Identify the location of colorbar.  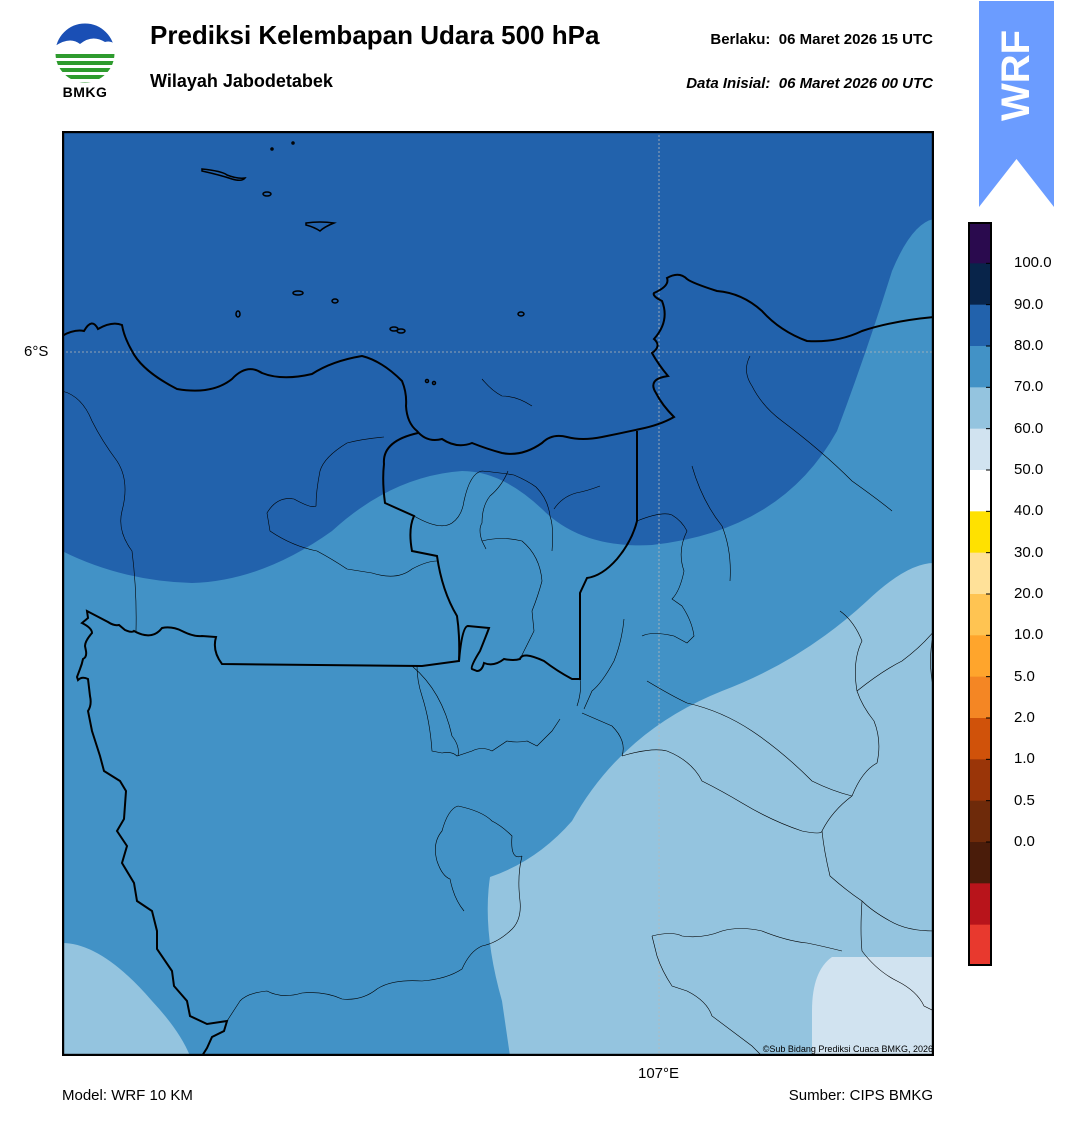
(980, 594).